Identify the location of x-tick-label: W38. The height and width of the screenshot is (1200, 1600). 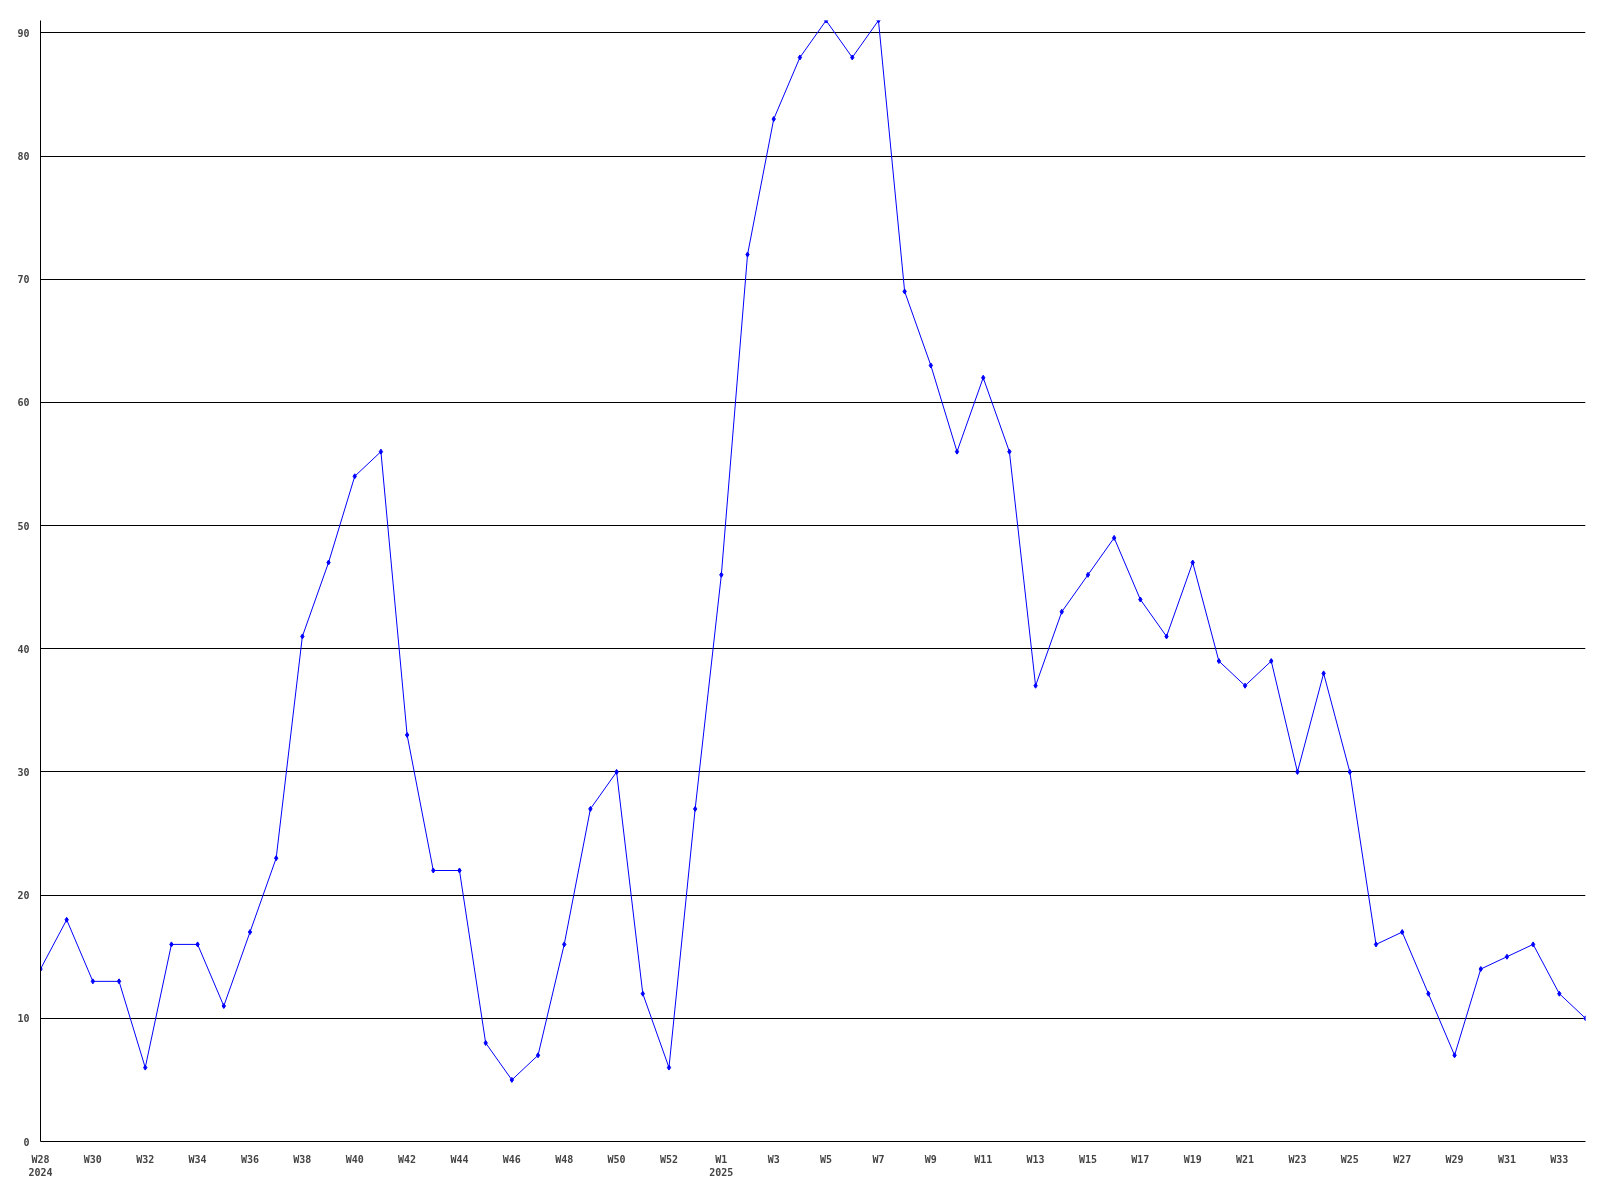
(302, 1159).